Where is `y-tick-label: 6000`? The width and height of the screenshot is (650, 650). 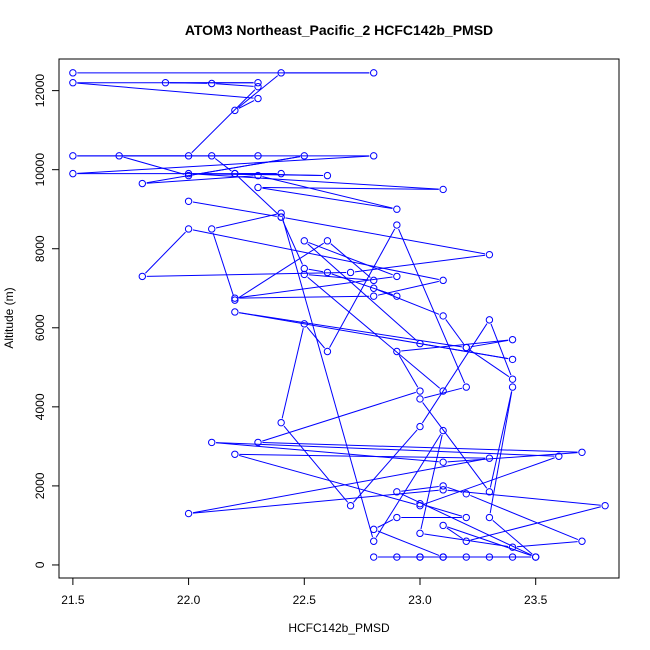 y-tick-label: 6000 is located at coordinates (40, 327).